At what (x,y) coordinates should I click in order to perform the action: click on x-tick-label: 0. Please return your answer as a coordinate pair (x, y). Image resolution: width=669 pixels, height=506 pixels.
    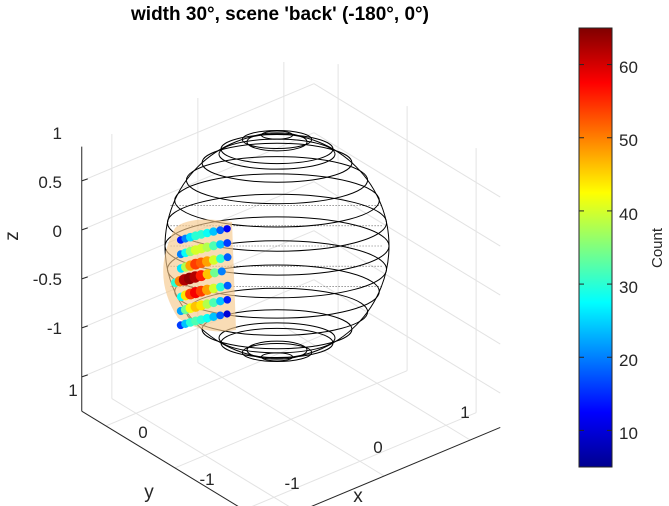
    Looking at the image, I should click on (377, 447).